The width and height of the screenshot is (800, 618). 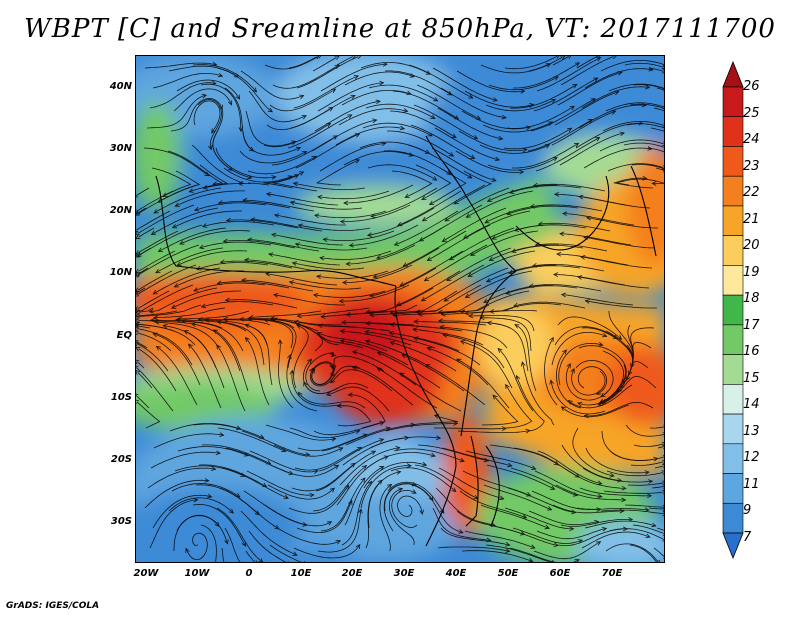 What do you see at coordinates (146, 573) in the screenshot?
I see `lon-label-20w: 20W` at bounding box center [146, 573].